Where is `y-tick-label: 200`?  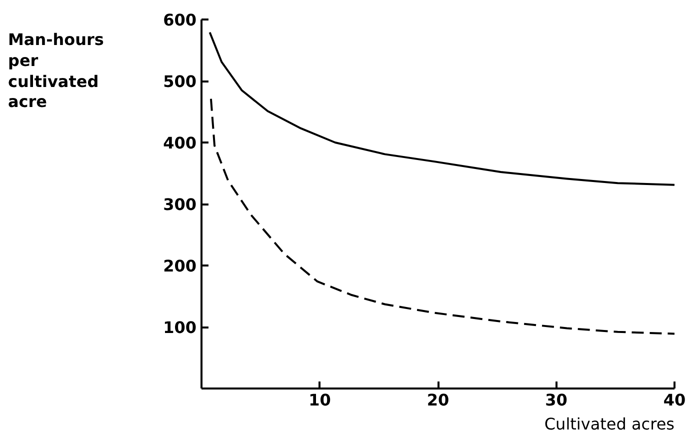 y-tick-label: 200 is located at coordinates (180, 266).